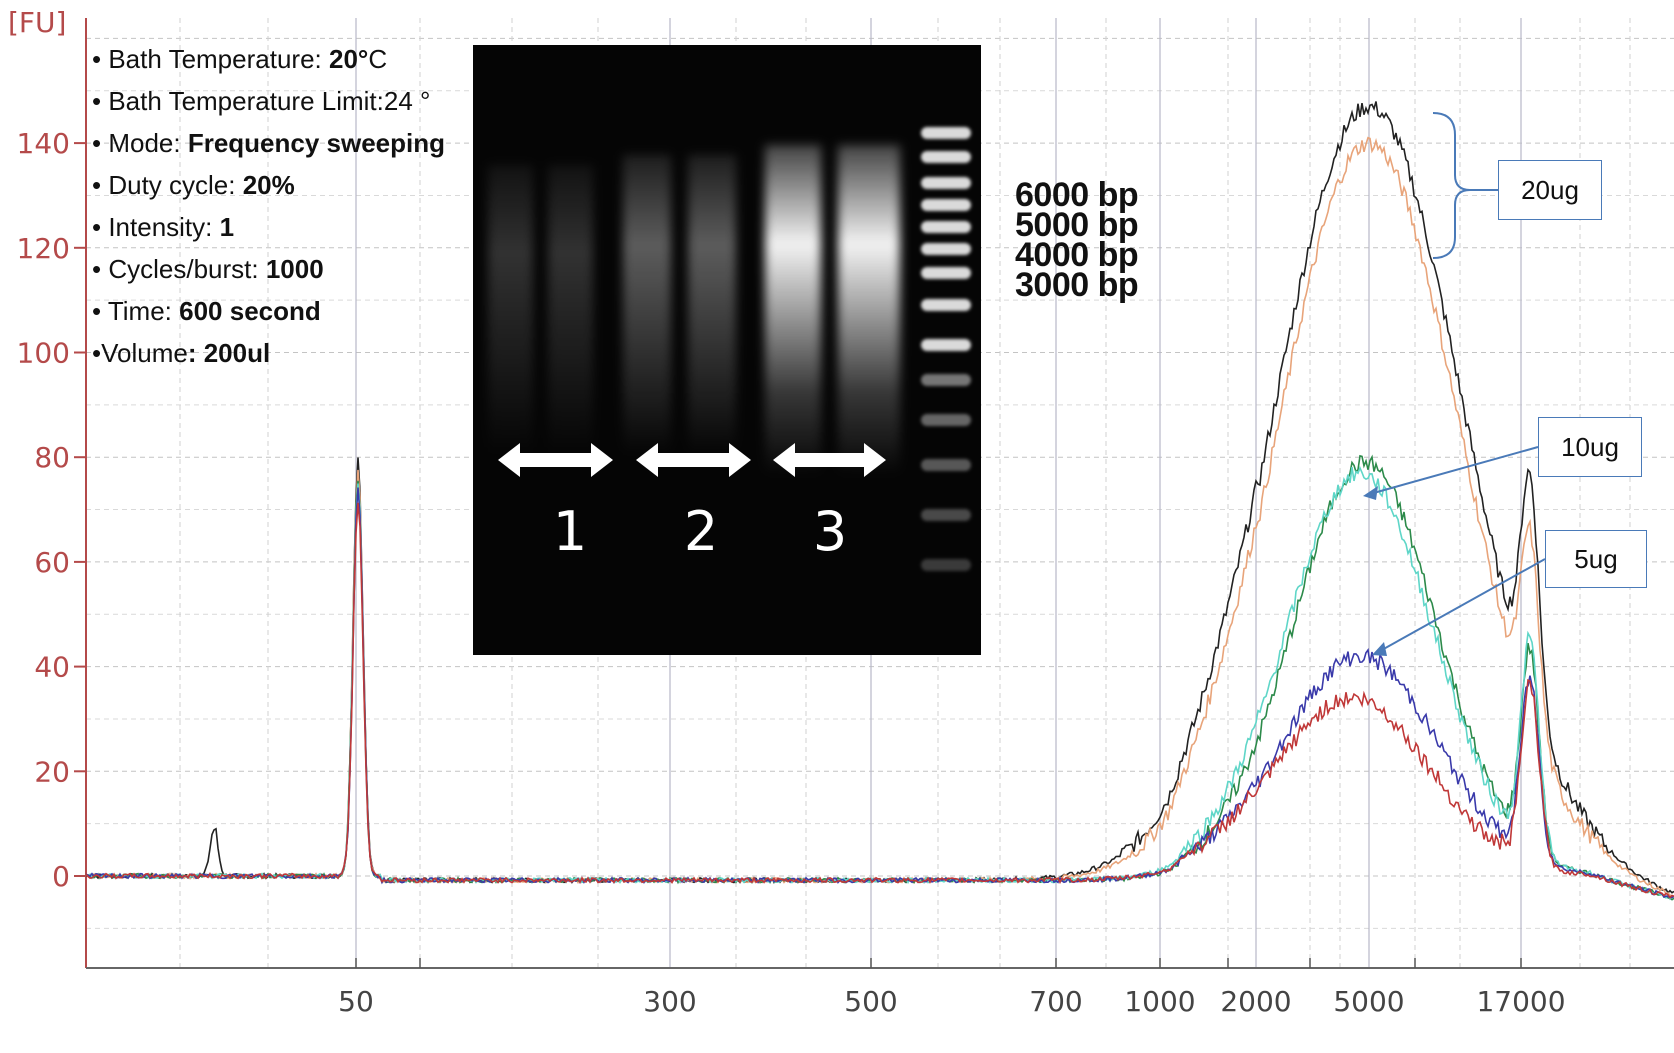  Describe the element at coordinates (206, 311) in the screenshot. I see `condition-item: • Time: 600 second` at that location.